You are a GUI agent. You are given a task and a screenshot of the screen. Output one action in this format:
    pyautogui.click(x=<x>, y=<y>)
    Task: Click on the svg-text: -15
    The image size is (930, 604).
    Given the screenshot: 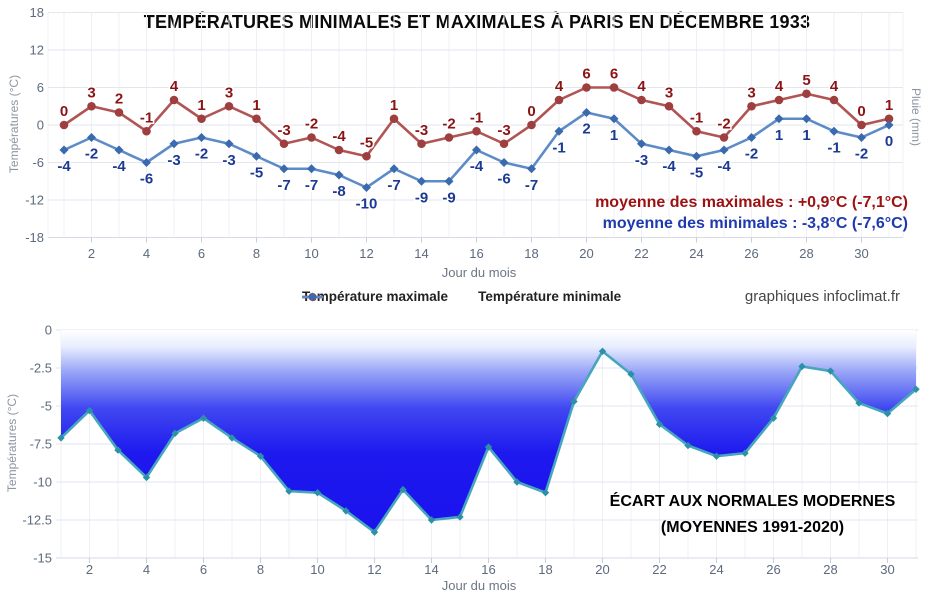 What is the action you would take?
    pyautogui.click(x=42, y=558)
    